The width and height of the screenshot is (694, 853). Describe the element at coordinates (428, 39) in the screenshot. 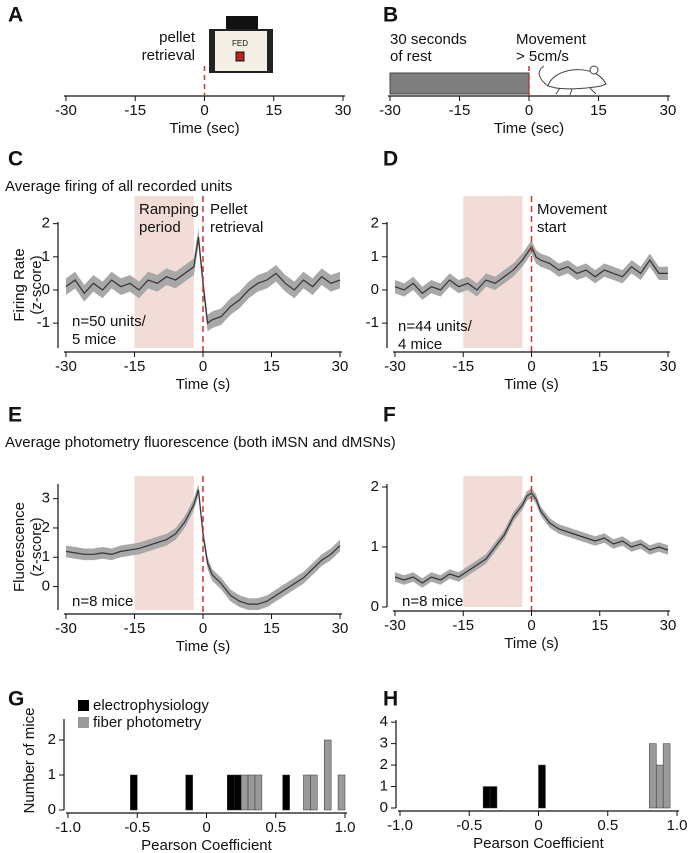

I see `rest-label: 30 seconds` at that location.